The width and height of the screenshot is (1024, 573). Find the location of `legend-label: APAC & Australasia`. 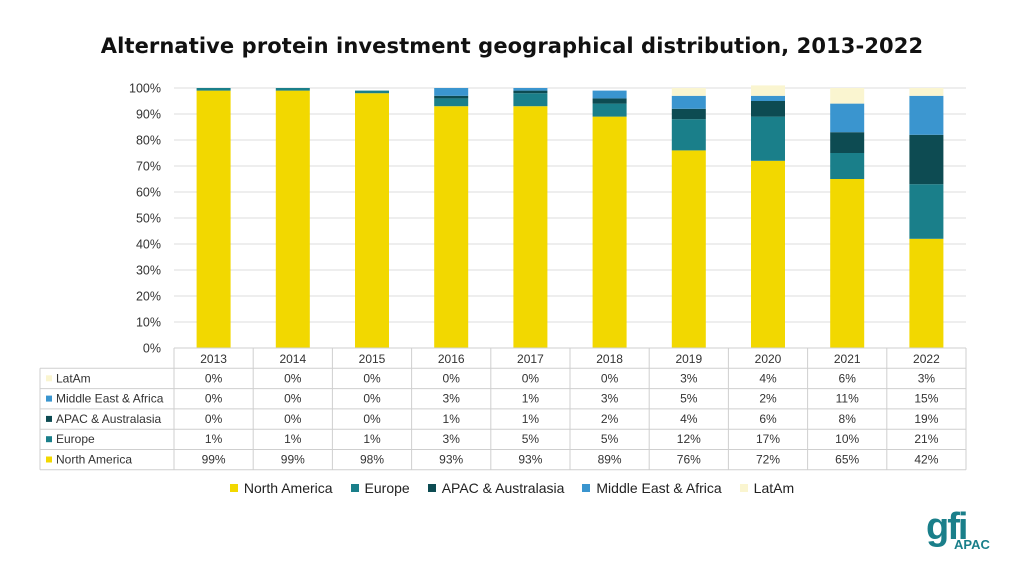

legend-label: APAC & Australasia is located at coordinates (503, 488).